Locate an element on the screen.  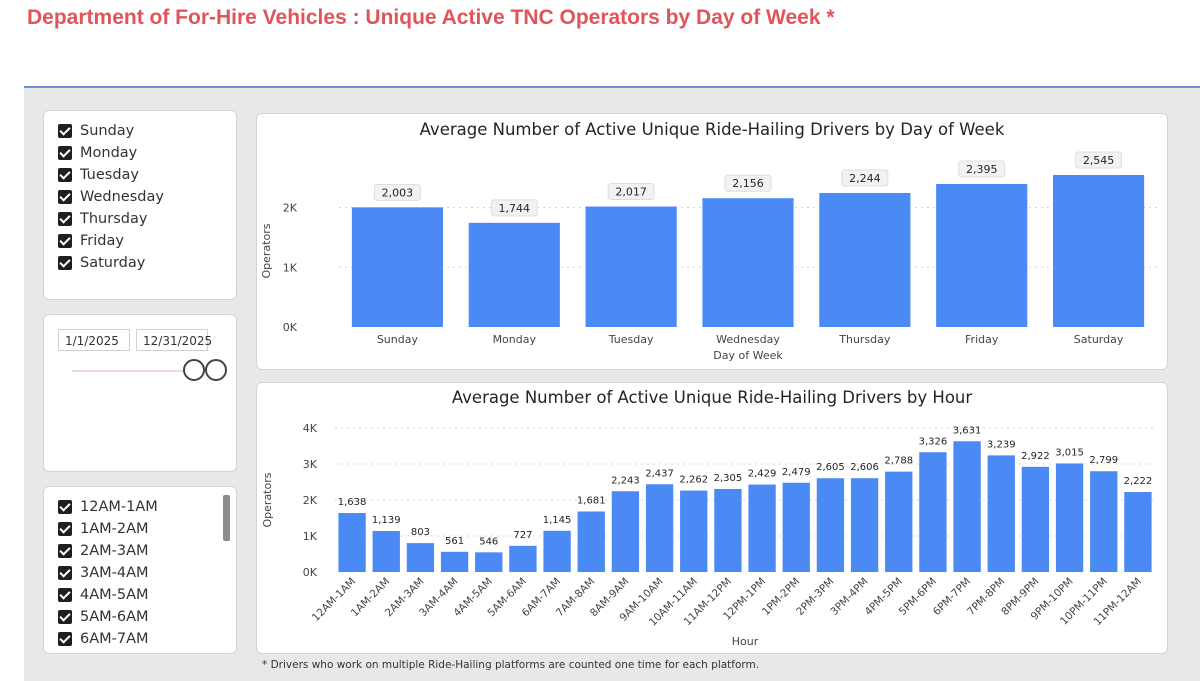
hour-item: 4AM-5AM is located at coordinates (108, 595).